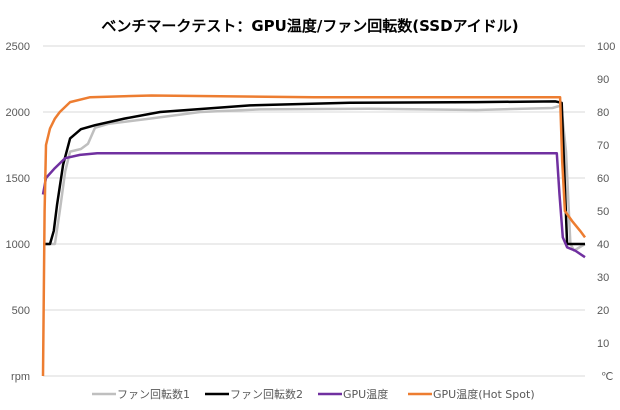 The image size is (620, 410). What do you see at coordinates (603, 344) in the screenshot?
I see `y2-tick-label: 10` at bounding box center [603, 344].